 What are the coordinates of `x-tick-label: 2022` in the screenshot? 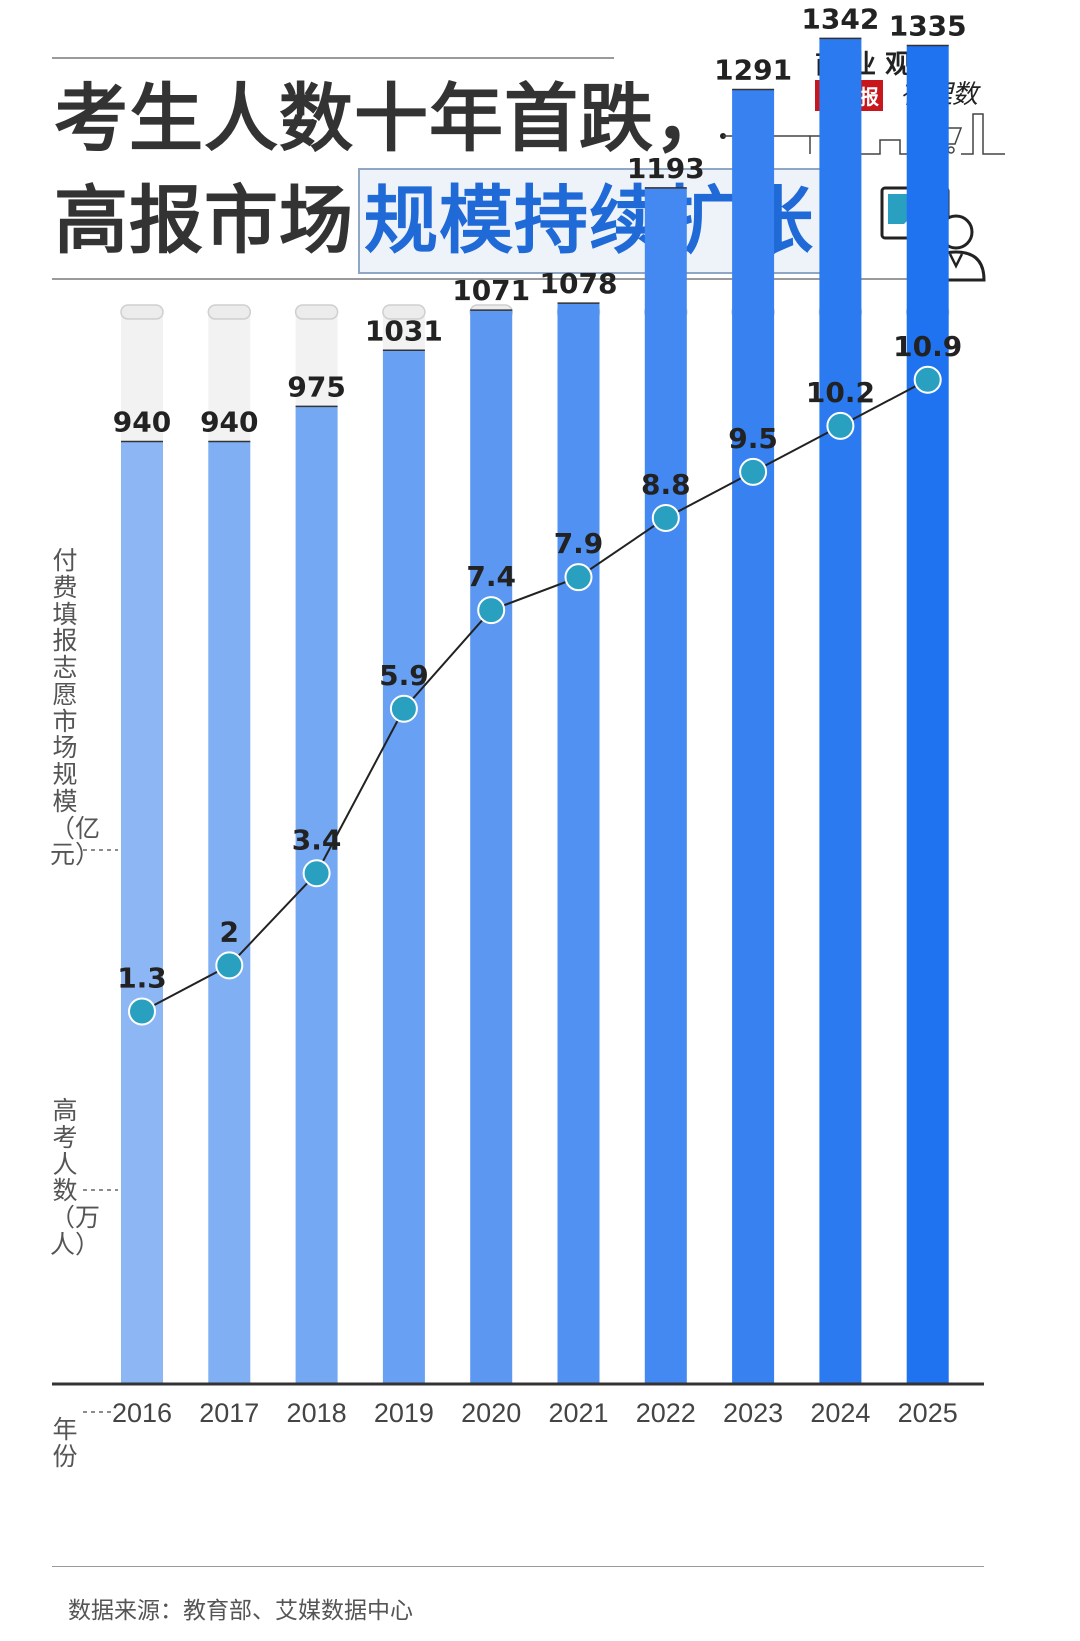 It's located at (666, 1413).